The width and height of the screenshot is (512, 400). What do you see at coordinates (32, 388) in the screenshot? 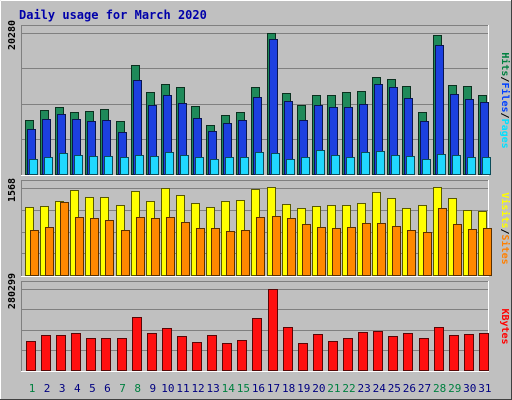
I see `x-tick-label: 1` at bounding box center [32, 388].